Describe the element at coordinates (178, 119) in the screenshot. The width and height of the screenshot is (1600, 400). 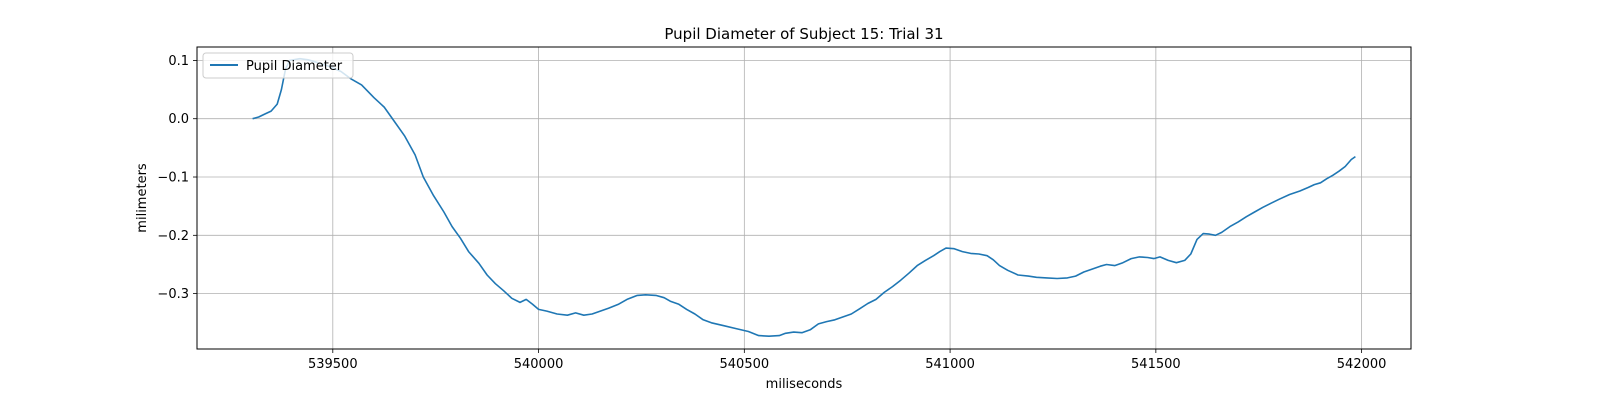
I see `y-tick-label: 0.0` at that location.